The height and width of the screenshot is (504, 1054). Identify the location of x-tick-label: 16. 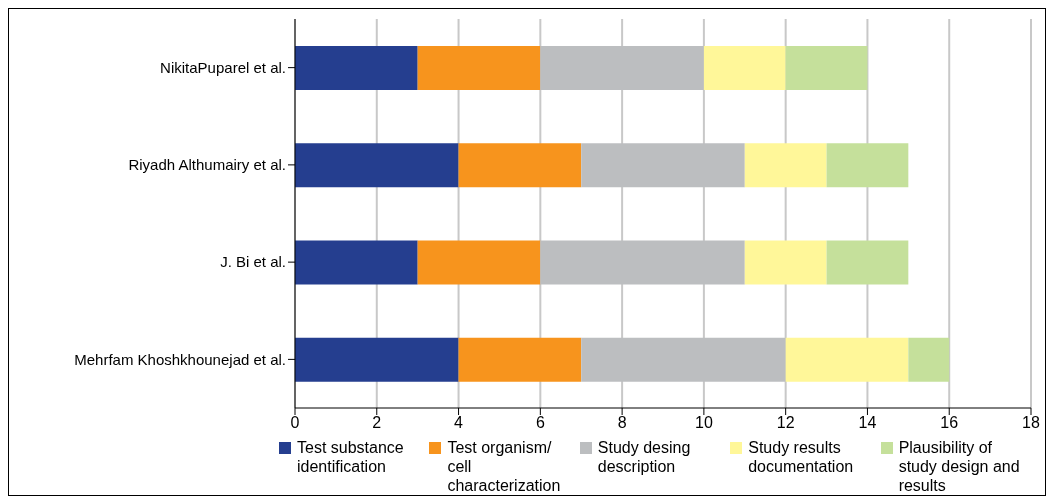
(949, 423).